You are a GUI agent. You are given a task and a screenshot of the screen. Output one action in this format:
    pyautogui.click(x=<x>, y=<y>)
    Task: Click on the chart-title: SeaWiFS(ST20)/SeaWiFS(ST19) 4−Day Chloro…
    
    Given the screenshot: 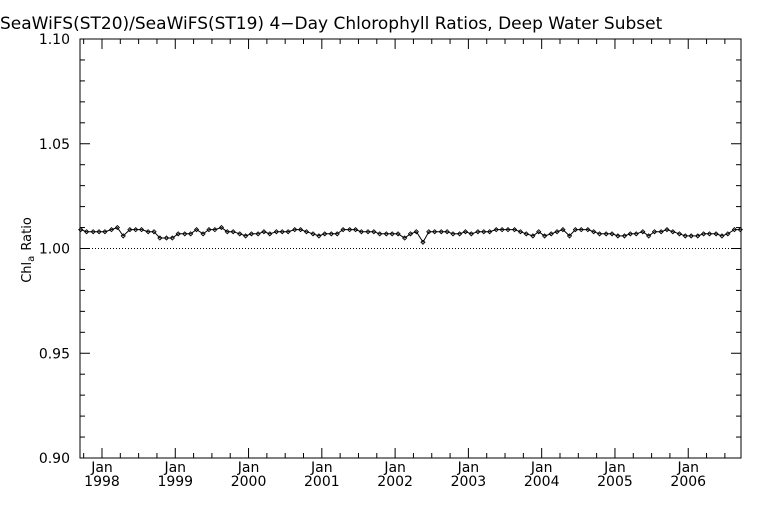 What is the action you would take?
    pyautogui.click(x=331, y=24)
    